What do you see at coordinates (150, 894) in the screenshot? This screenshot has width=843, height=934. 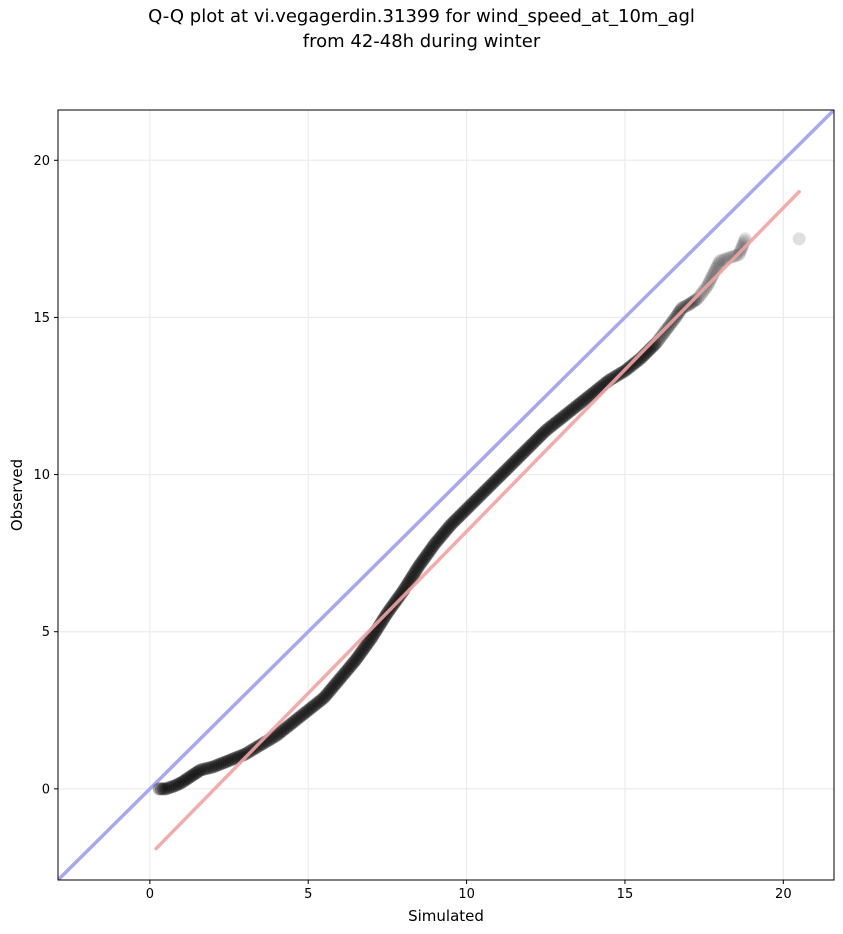 I see `x-tick-label: 0` at bounding box center [150, 894].